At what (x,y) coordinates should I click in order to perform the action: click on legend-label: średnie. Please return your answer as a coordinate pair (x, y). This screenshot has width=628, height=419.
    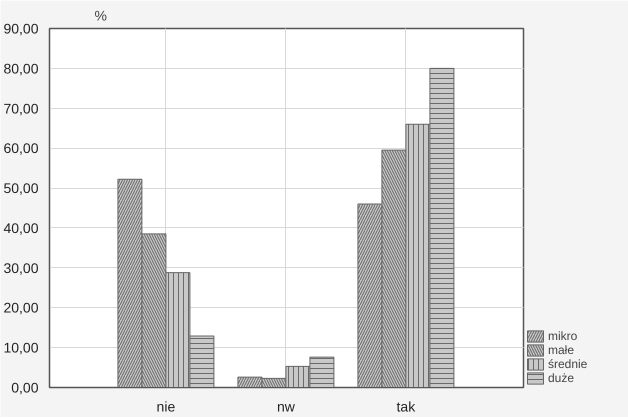
    Looking at the image, I should click on (568, 364).